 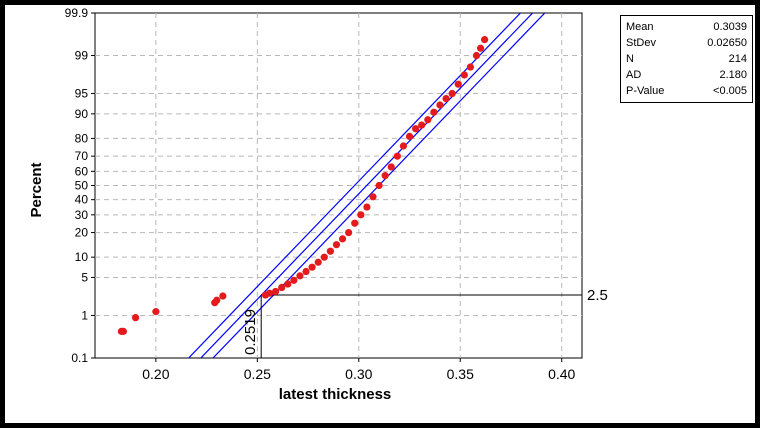 I want to click on y-axis-label: Percent, so click(x=36, y=189).